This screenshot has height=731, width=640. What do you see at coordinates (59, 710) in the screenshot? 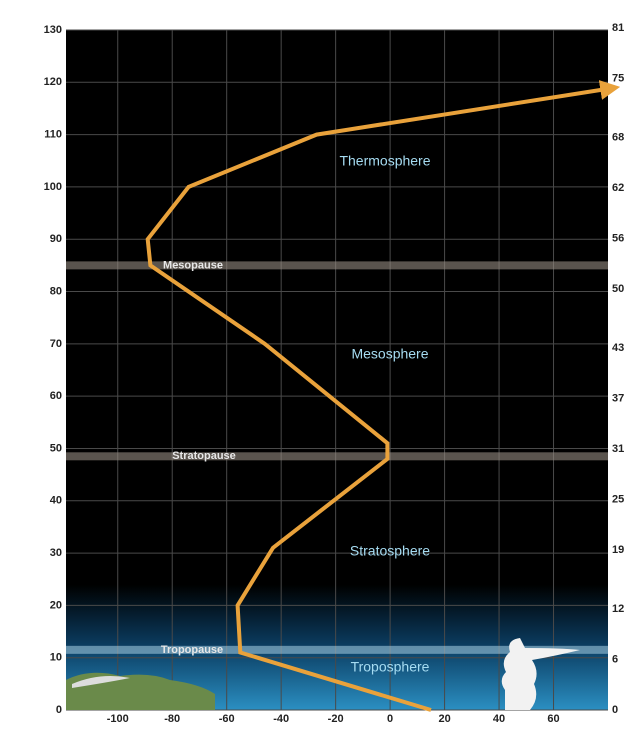
I see `y-tick-label: 0` at bounding box center [59, 710].